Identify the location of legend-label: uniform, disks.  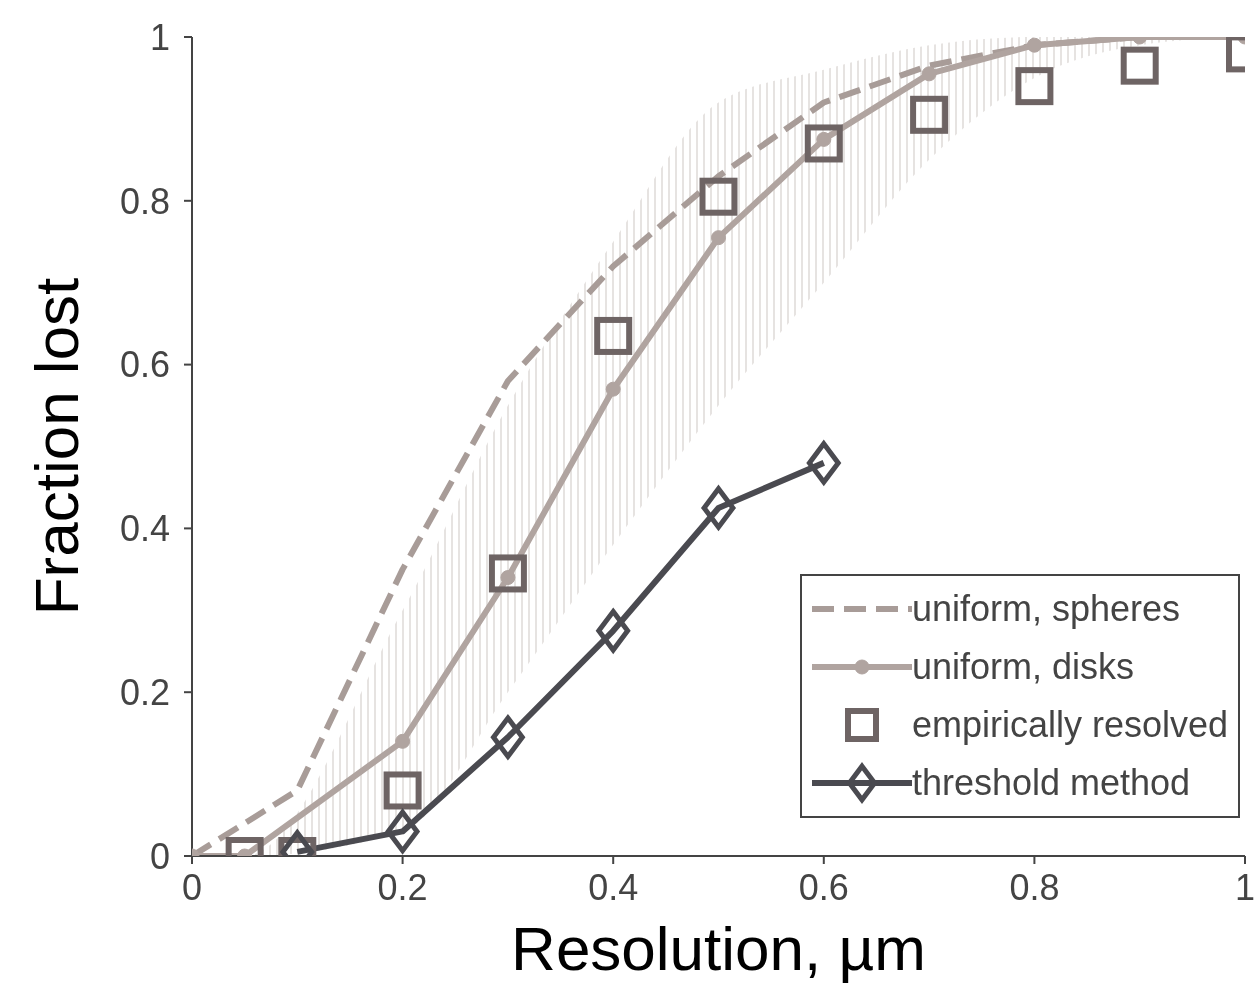
(1022, 667).